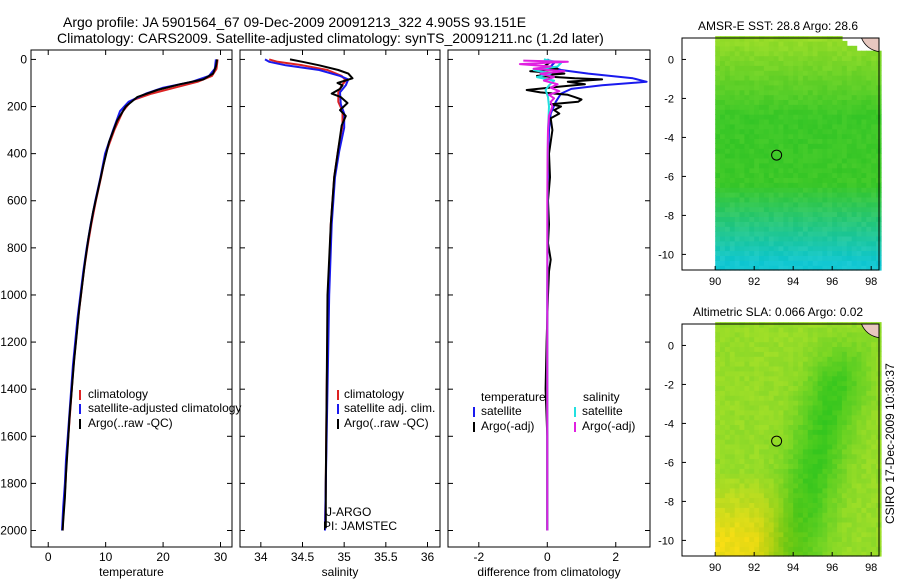 This screenshot has height=580, width=900. I want to click on temperature-xtick-label: 10, so click(106, 557).